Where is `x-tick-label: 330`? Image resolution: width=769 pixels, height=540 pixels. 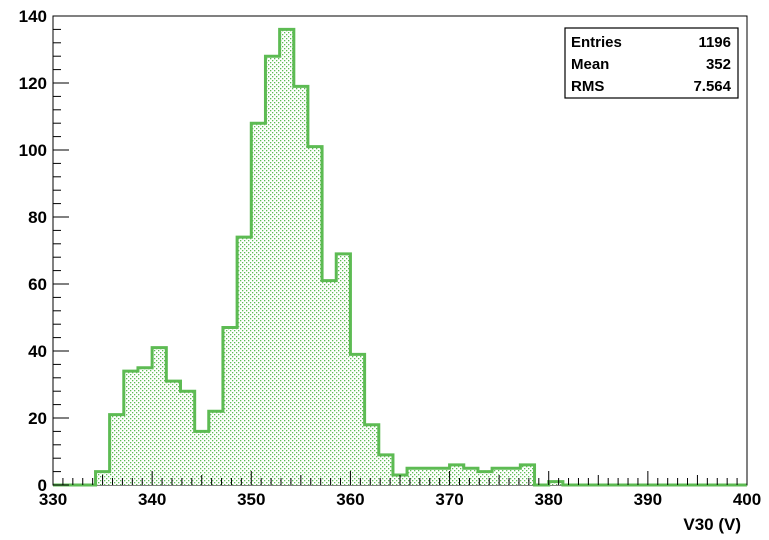 x-tick-label: 330 is located at coordinates (53, 499).